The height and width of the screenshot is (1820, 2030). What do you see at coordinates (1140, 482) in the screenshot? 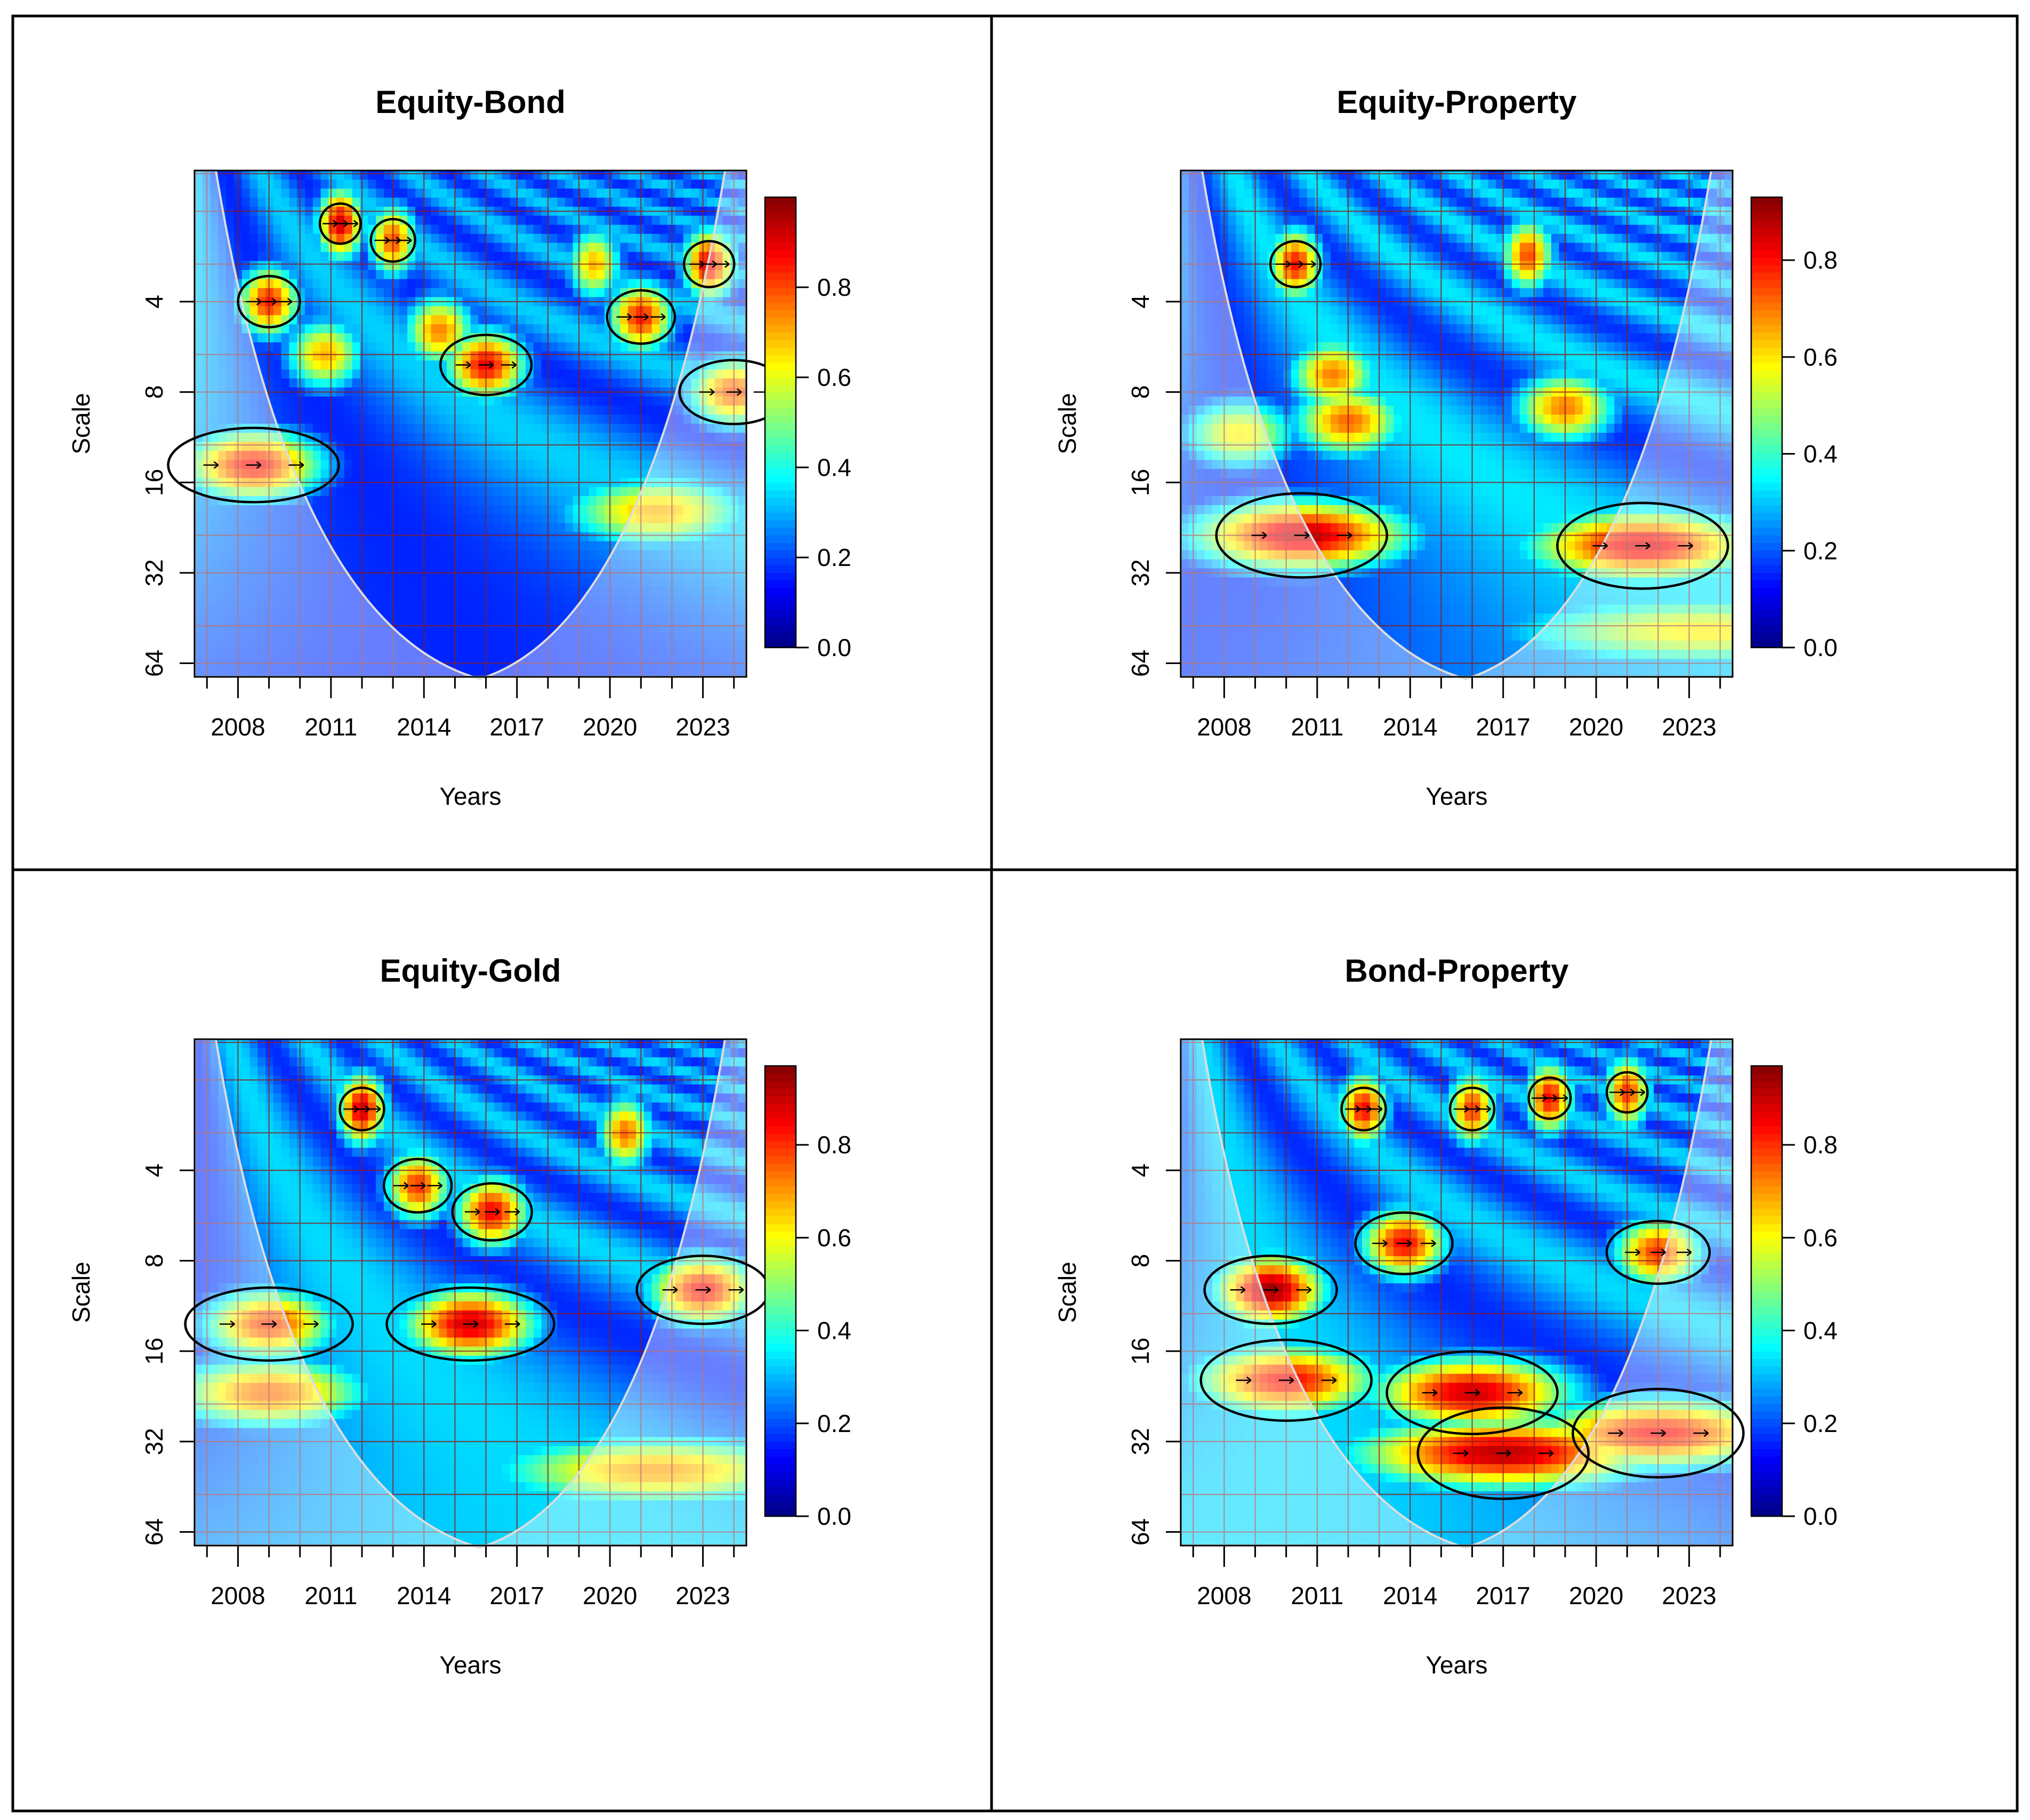
I see `y-tick-label: 16` at bounding box center [1140, 482].